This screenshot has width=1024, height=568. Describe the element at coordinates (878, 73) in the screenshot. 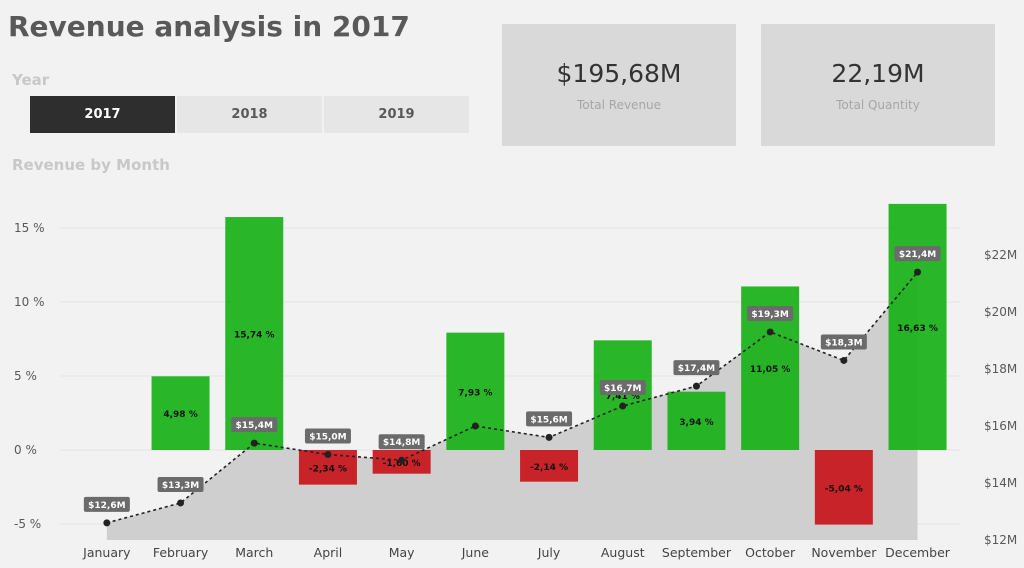

I see `total-quantity-value: 22,19M` at that location.